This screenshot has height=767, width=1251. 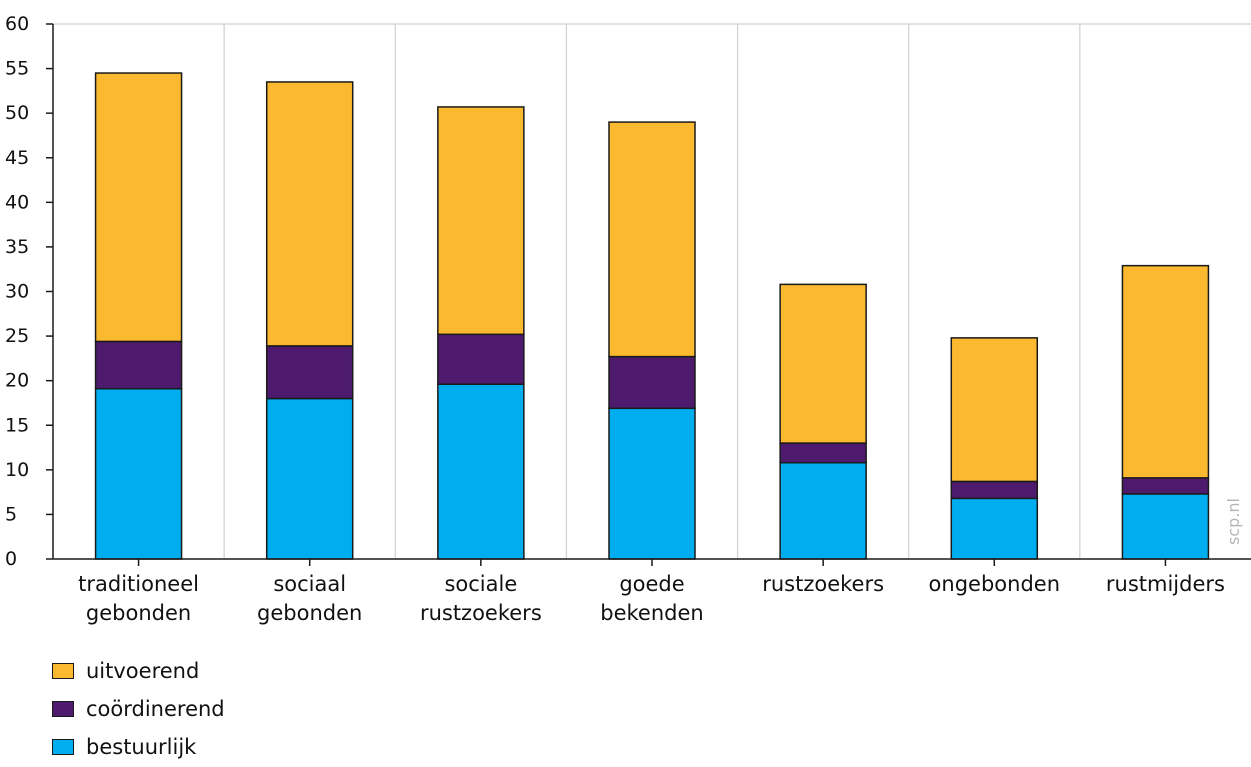 What do you see at coordinates (17, 425) in the screenshot?
I see `y-tick-label: 15` at bounding box center [17, 425].